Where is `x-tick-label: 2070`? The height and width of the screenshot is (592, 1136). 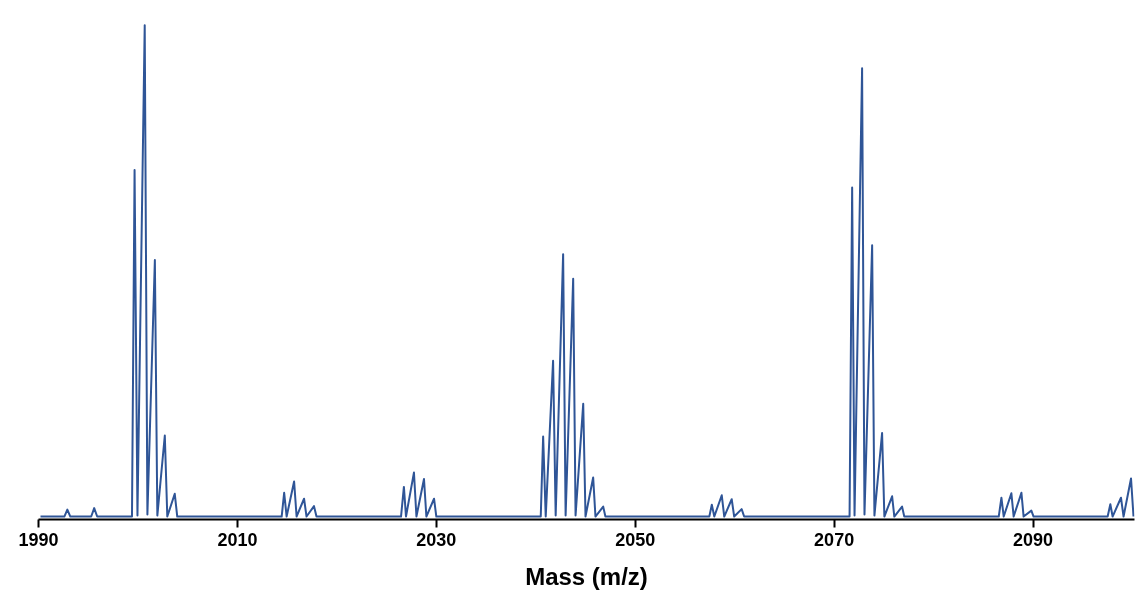
x-tick-label: 2070 is located at coordinates (834, 539).